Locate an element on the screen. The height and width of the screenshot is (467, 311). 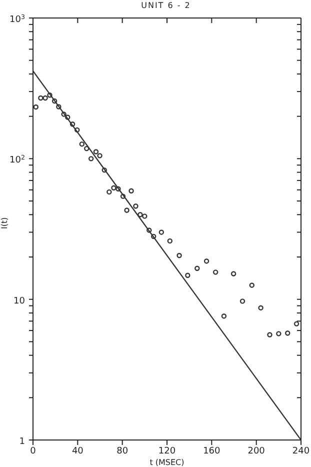
y-tick-label: 1 is located at coordinates (22, 442).